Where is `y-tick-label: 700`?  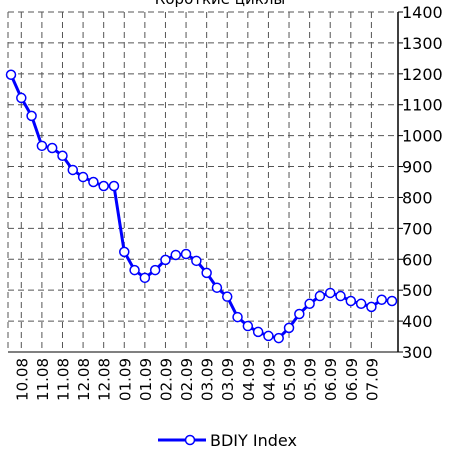 y-tick-label: 700 is located at coordinates (417, 228).